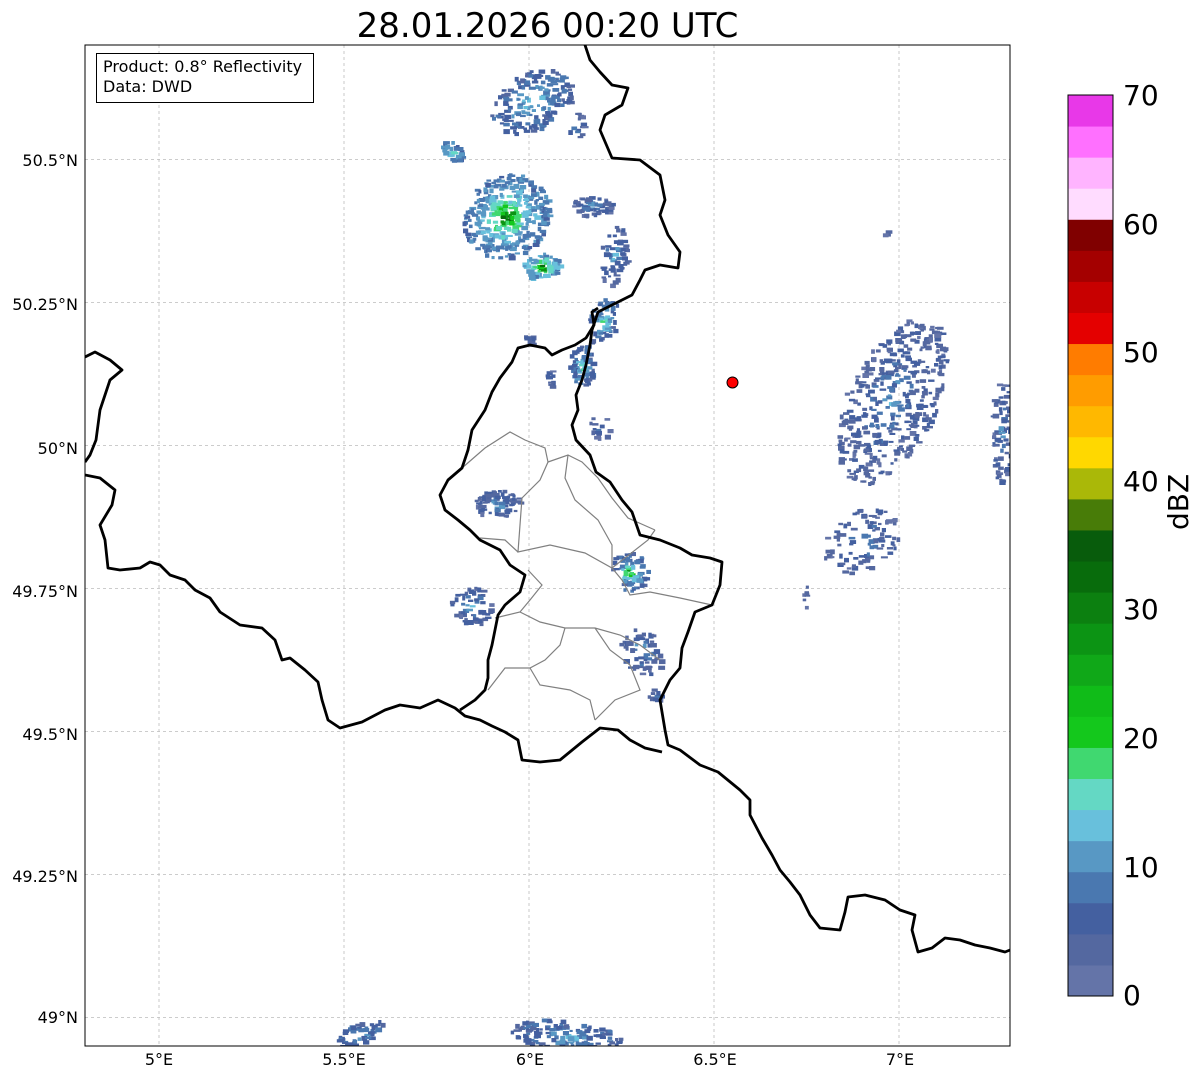  What do you see at coordinates (205, 78) in the screenshot?
I see `info-box: Product: 0.8° Reflectivity Data: DWD` at bounding box center [205, 78].